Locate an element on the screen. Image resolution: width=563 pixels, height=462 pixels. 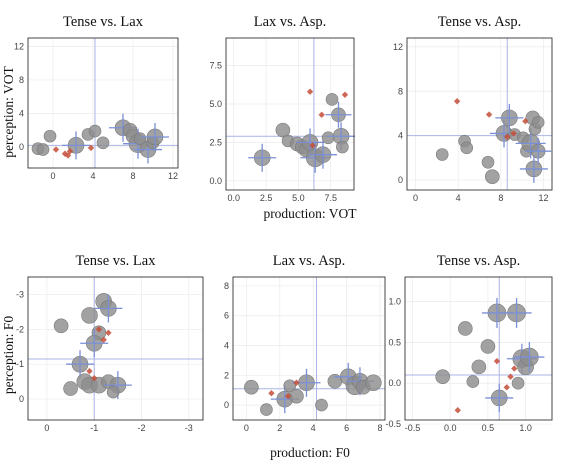
x-tick-label: -0.5 is located at coordinates (413, 428).